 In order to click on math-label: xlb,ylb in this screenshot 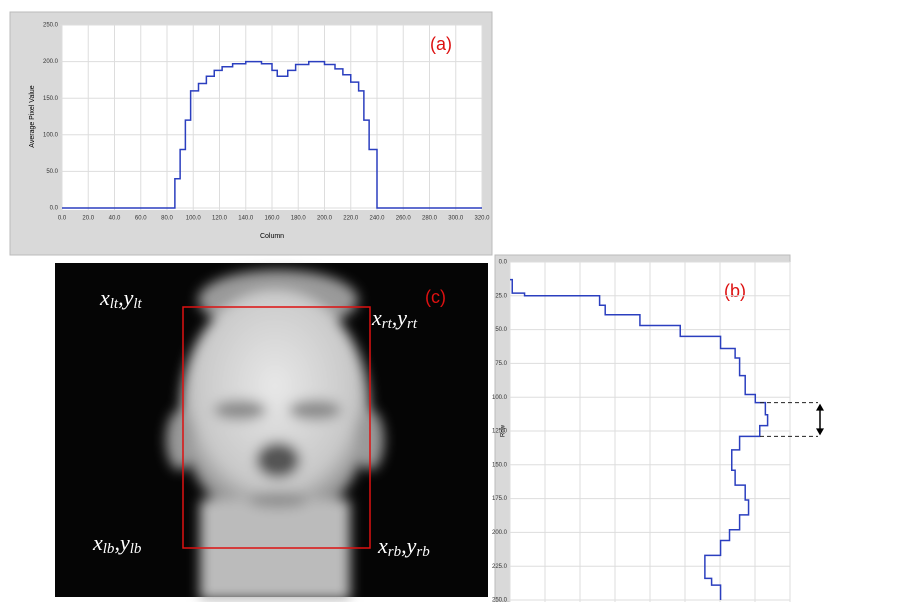, I will do `click(117, 543)`.